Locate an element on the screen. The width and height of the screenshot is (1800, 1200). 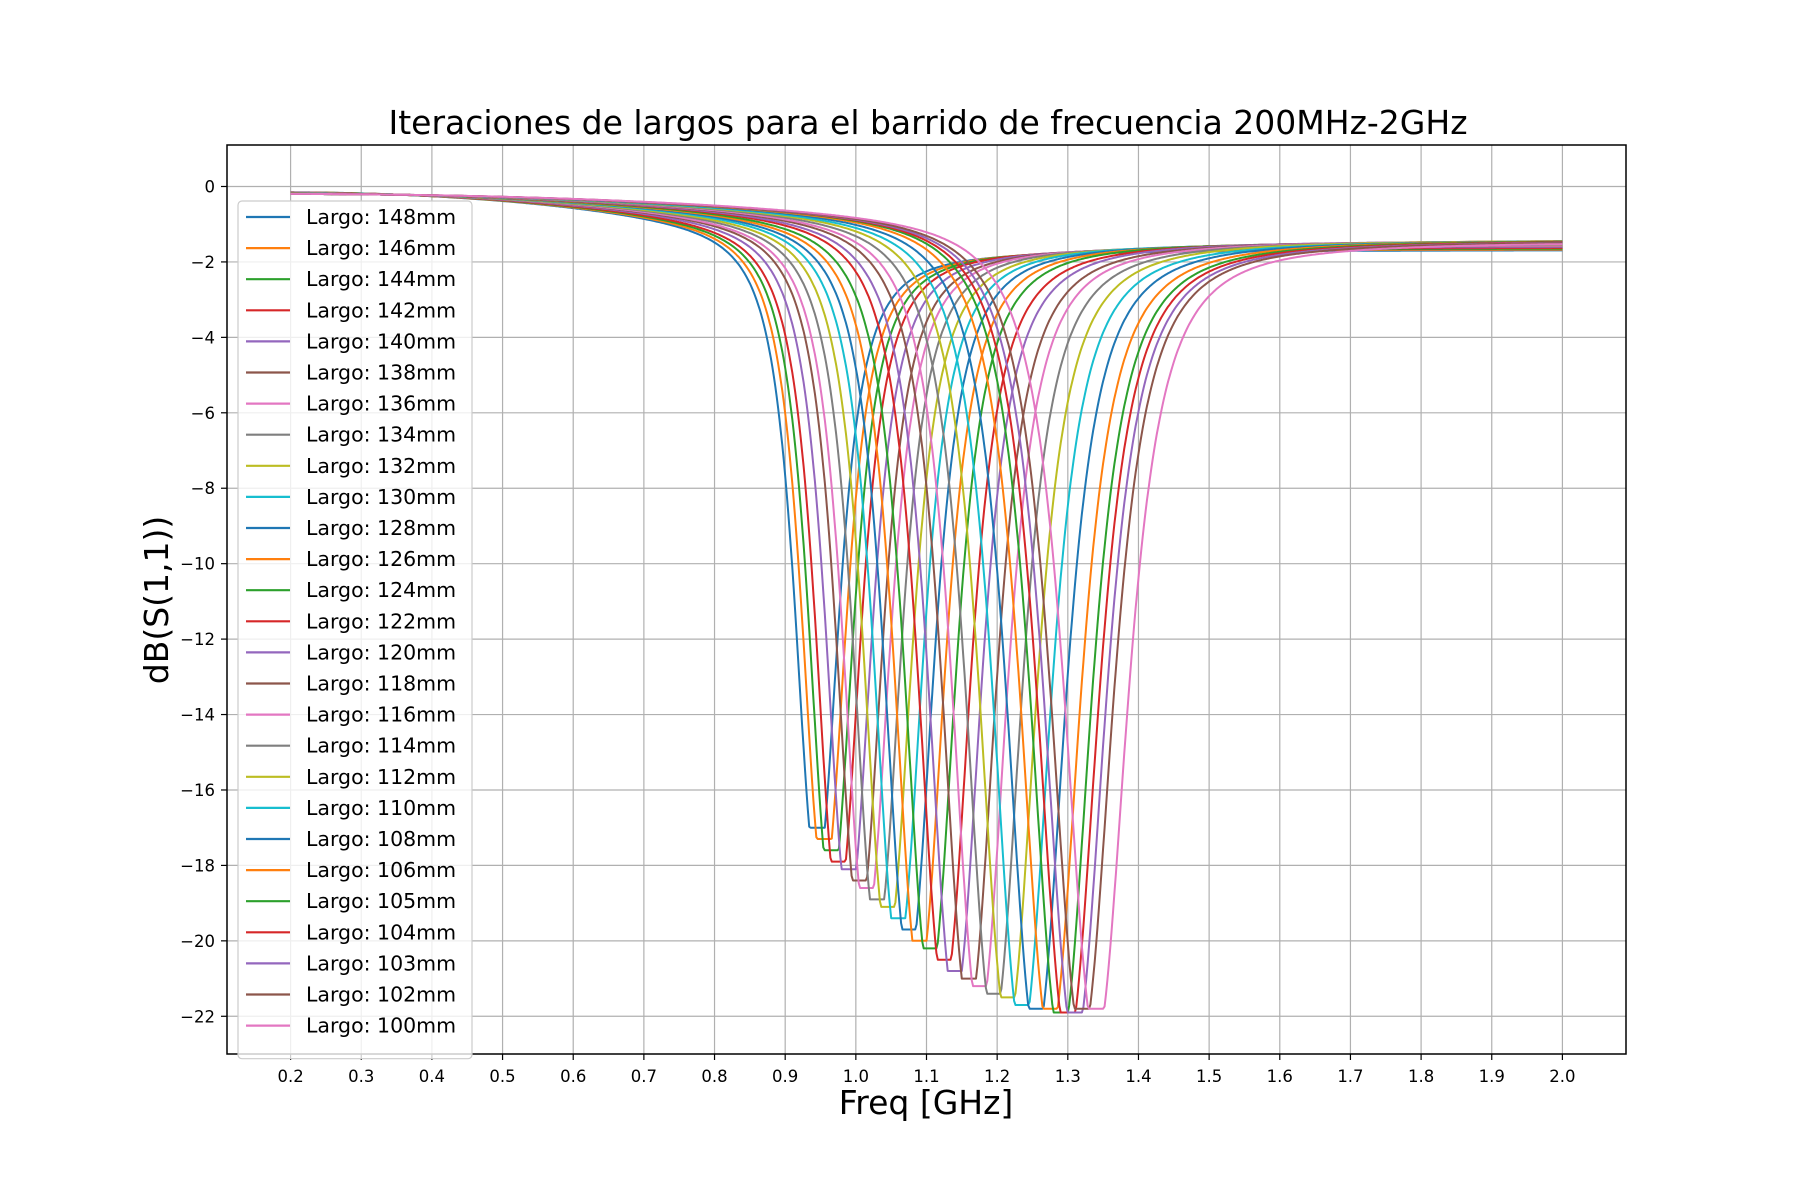
x-tick-label: 0.3 is located at coordinates (361, 1076).